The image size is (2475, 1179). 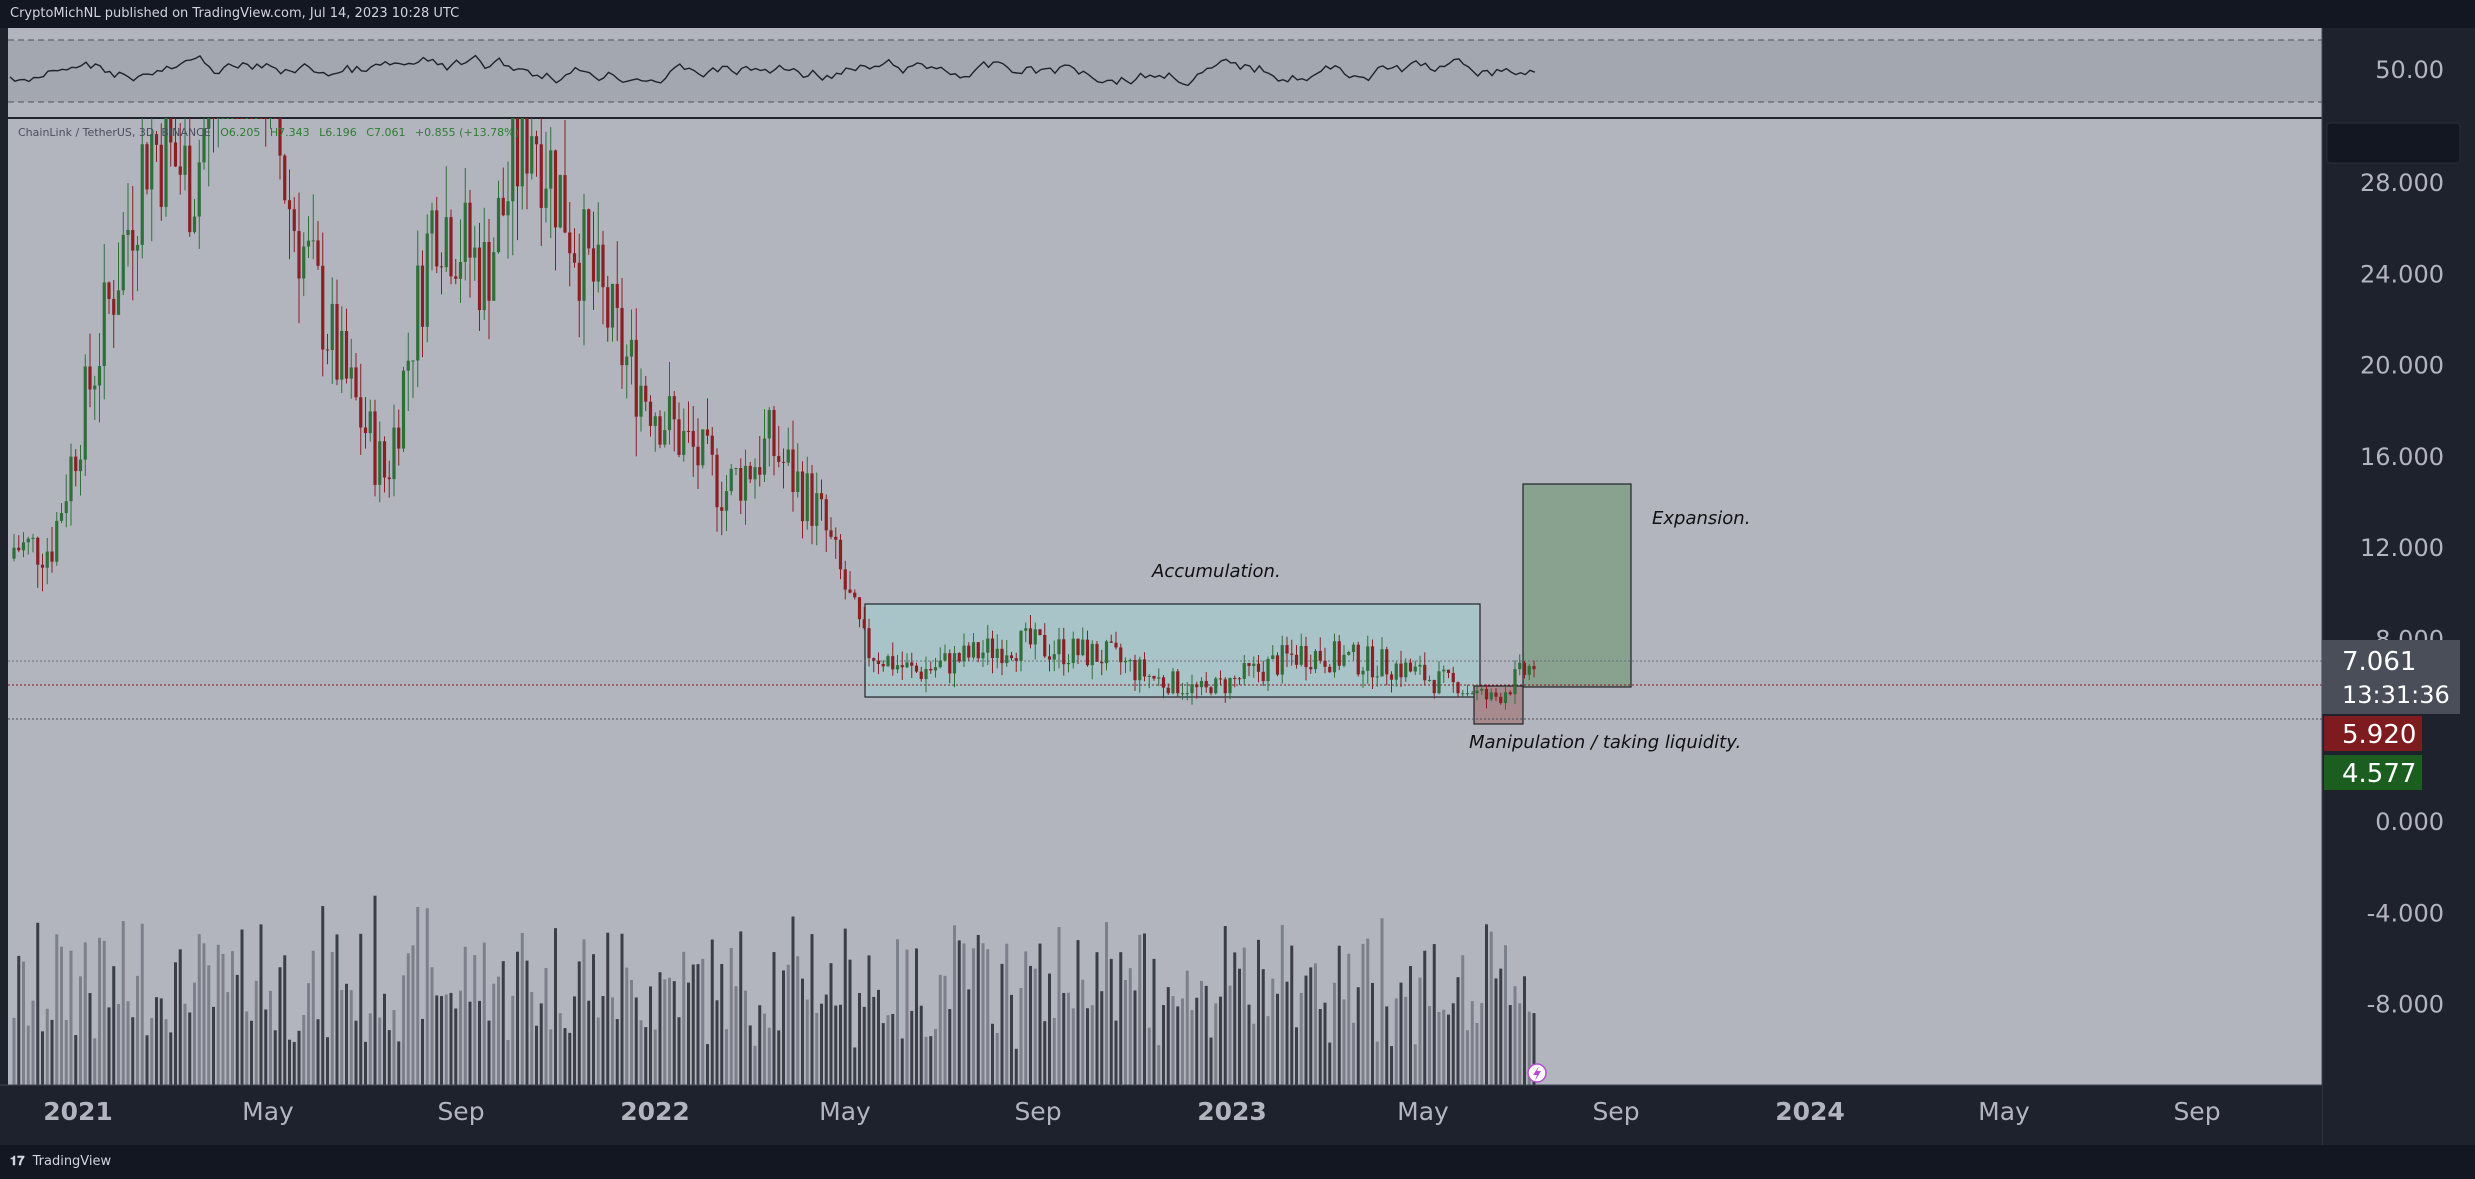 I want to click on expansion-zone, so click(x=1577, y=585).